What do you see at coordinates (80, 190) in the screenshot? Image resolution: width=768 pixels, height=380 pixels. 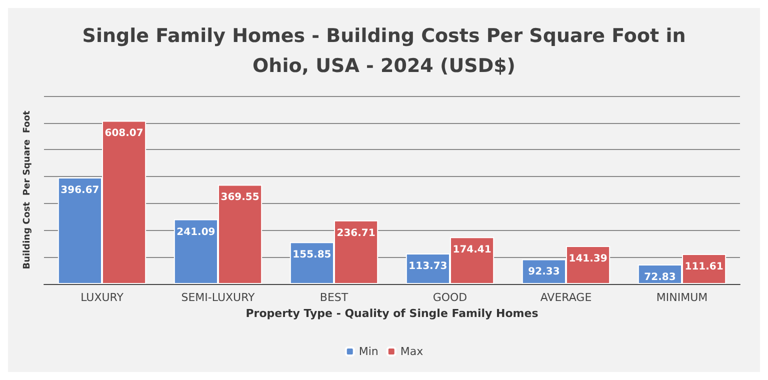 I see `data-label: 396.67` at bounding box center [80, 190].